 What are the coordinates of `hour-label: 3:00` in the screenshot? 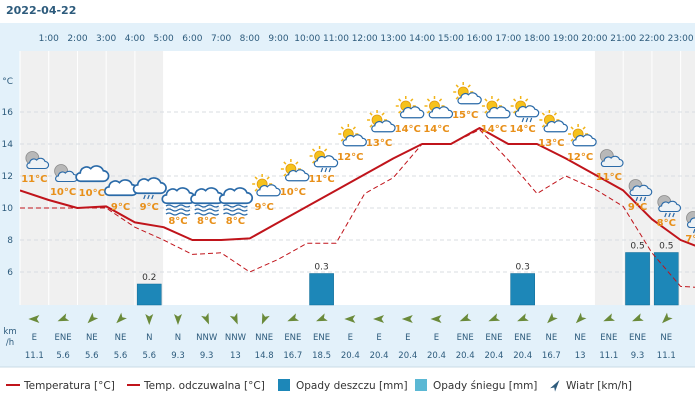 It's located at (106, 39).